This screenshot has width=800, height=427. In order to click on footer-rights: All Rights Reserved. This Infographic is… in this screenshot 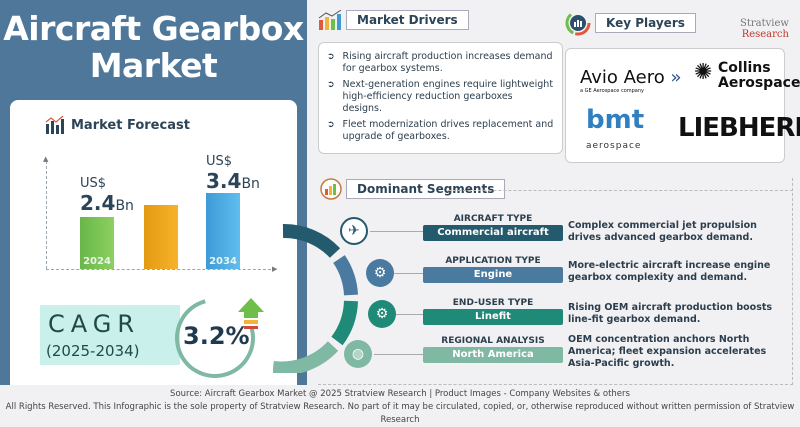, I will do `click(400, 413)`.